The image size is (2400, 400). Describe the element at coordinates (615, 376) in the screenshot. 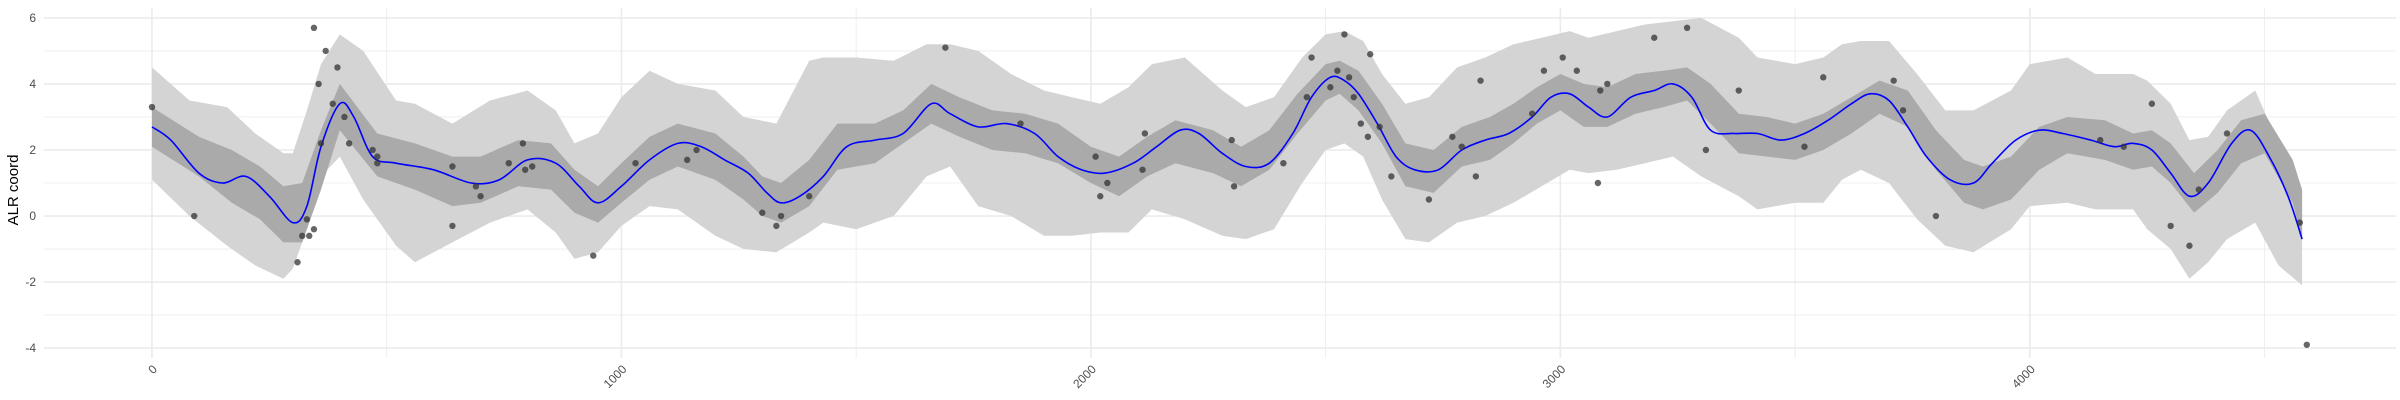

I see `x-tick-label: 1000` at that location.